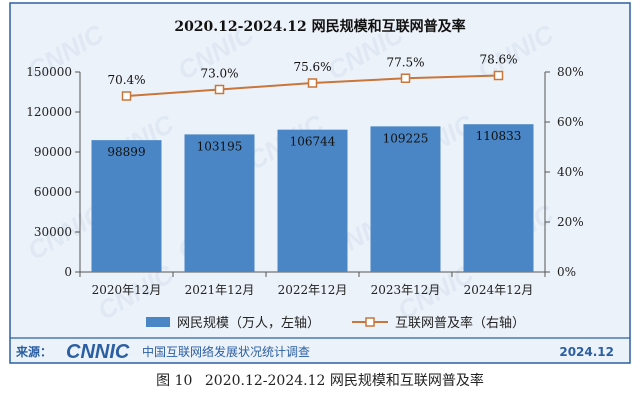 This screenshot has width=640, height=401. Describe the element at coordinates (33, 351) in the screenshot. I see `footer-source-label: 来源：` at that location.